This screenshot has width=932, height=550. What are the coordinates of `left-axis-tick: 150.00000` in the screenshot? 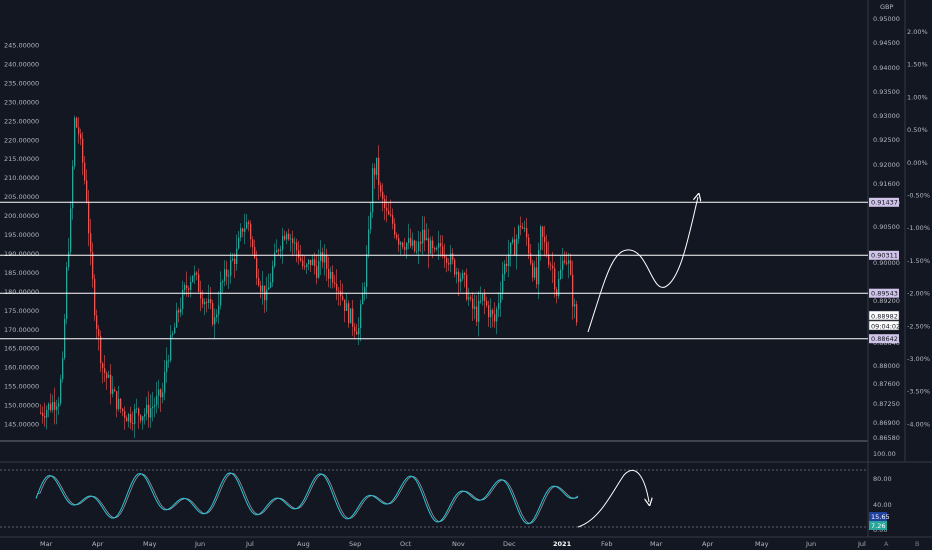 It's located at (21, 406).